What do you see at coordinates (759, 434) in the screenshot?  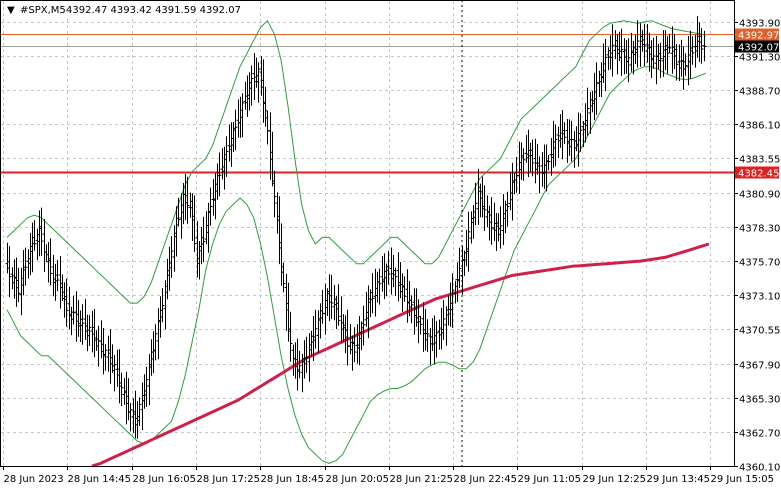 I see `y-tick-label: 4362.70` at bounding box center [759, 434].